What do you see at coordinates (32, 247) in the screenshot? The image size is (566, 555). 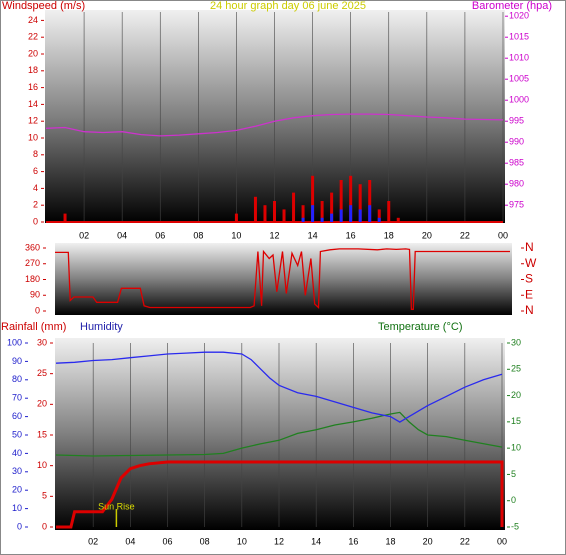 I see `y-tick-label: 360` at bounding box center [32, 247].